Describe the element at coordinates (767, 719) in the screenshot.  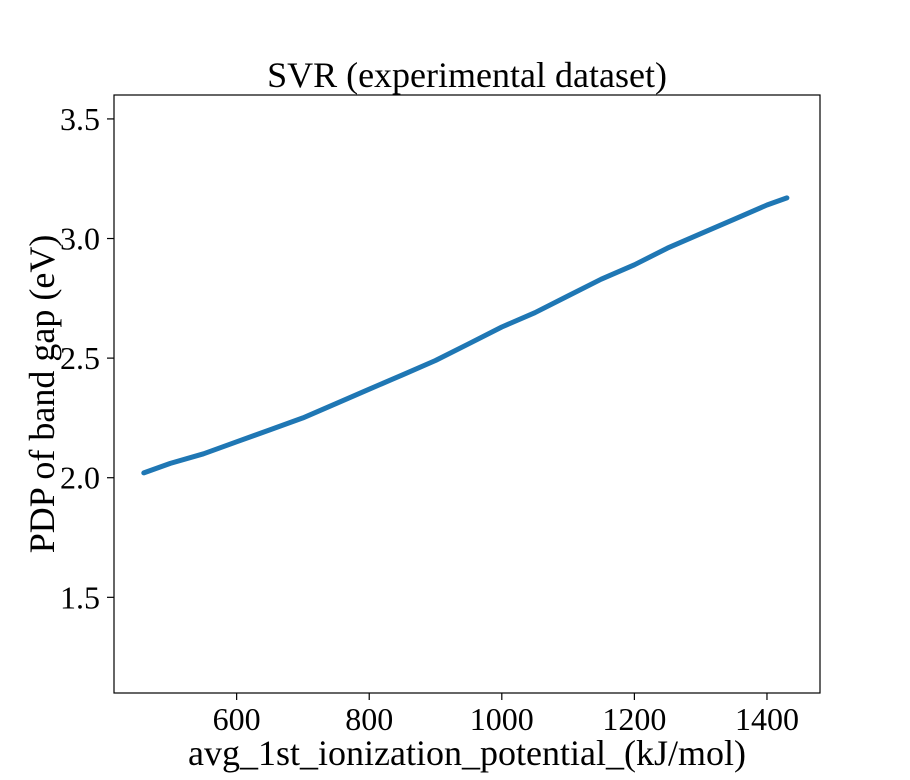
I see `x-tick-label: 1400` at that location.